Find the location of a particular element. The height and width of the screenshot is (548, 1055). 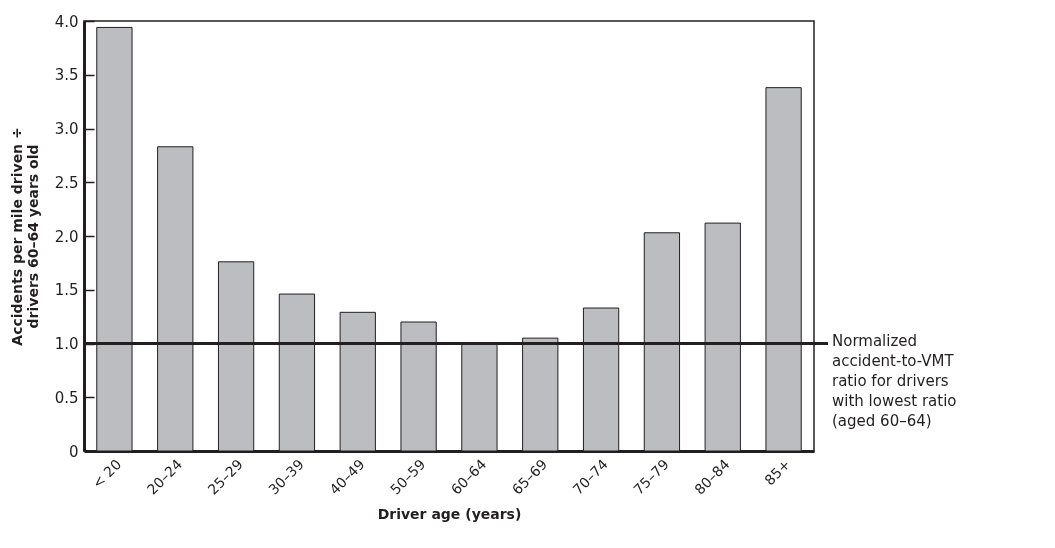

y-tick-label: 1.5 is located at coordinates (66, 290).